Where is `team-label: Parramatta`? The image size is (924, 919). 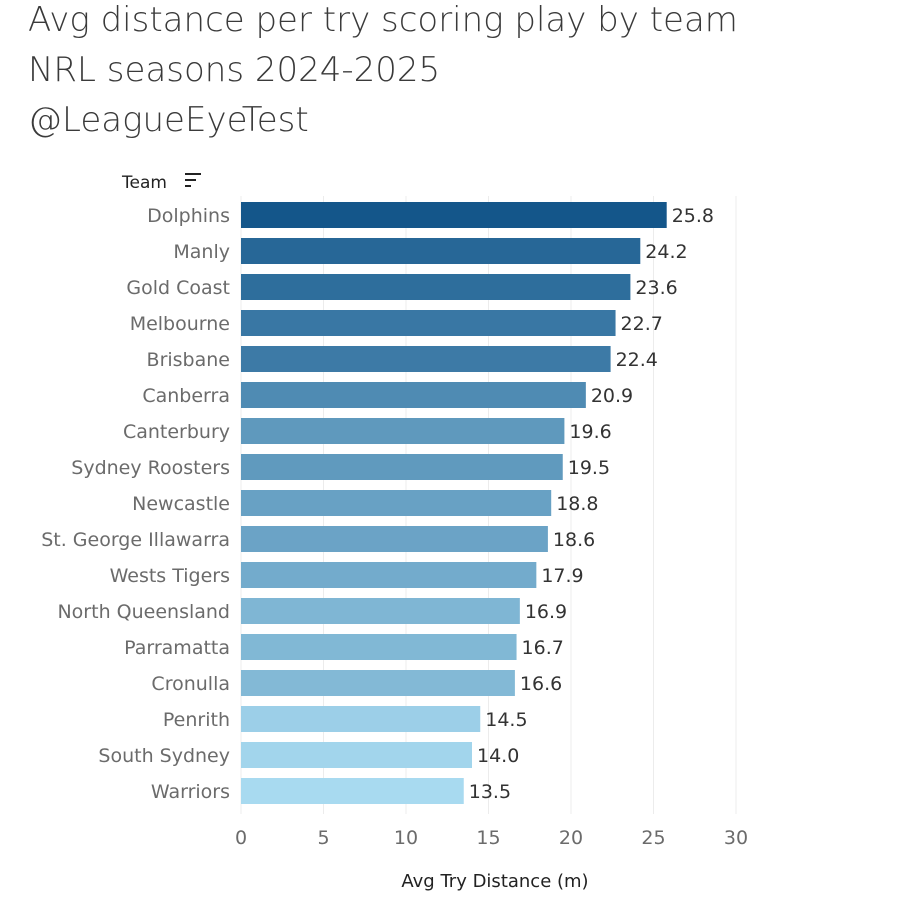 team-label: Parramatta is located at coordinates (177, 648).